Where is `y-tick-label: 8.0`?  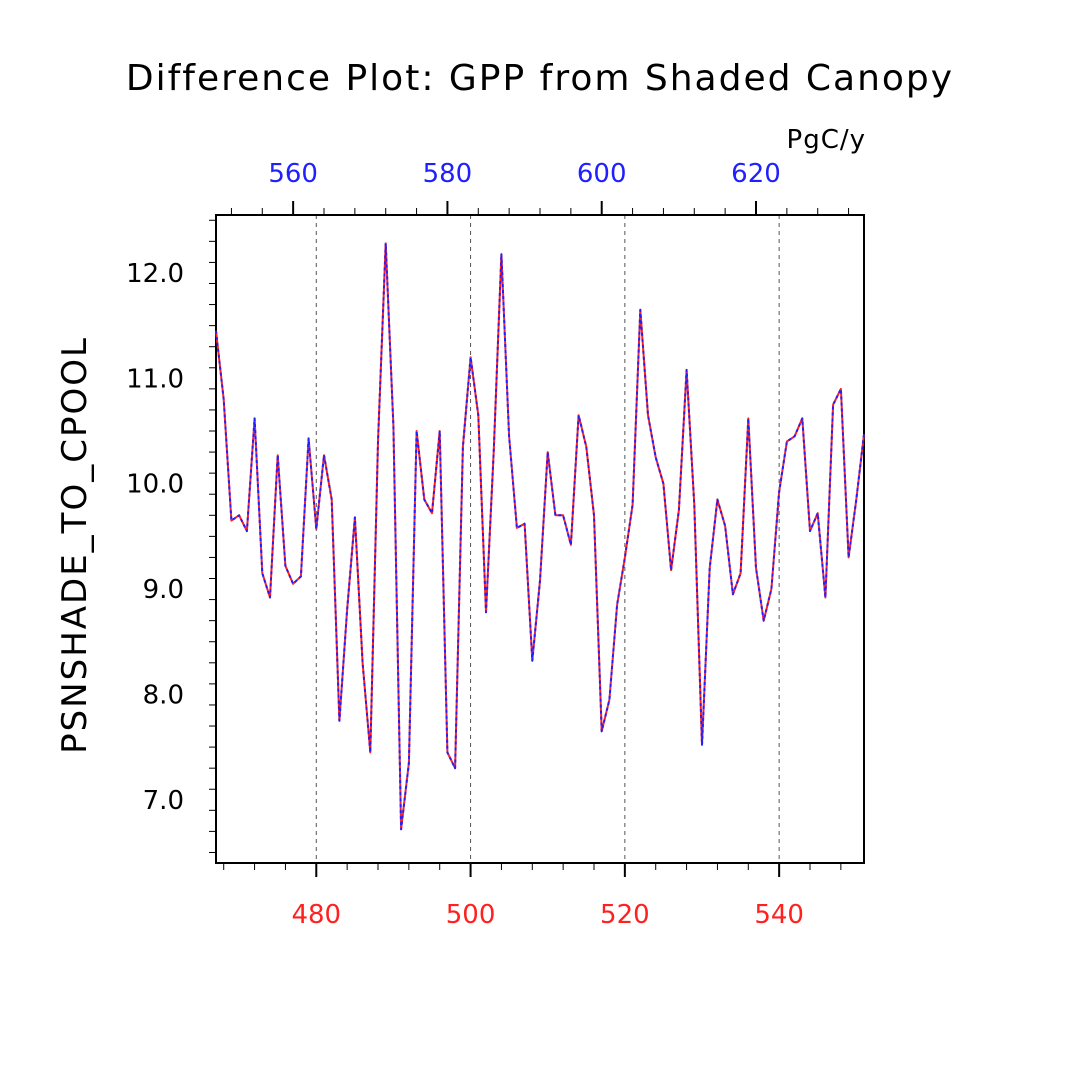
y-tick-label: 8.0 is located at coordinates (163, 695).